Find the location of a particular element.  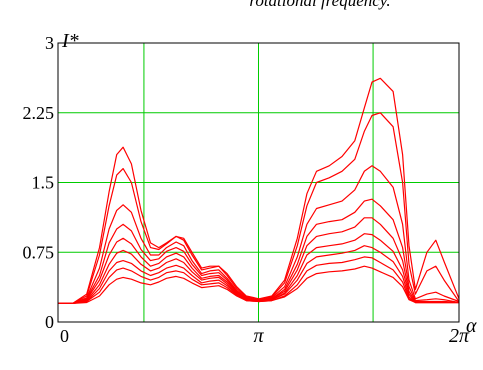

y-tick-label-3: 2.25 is located at coordinates (39, 113).